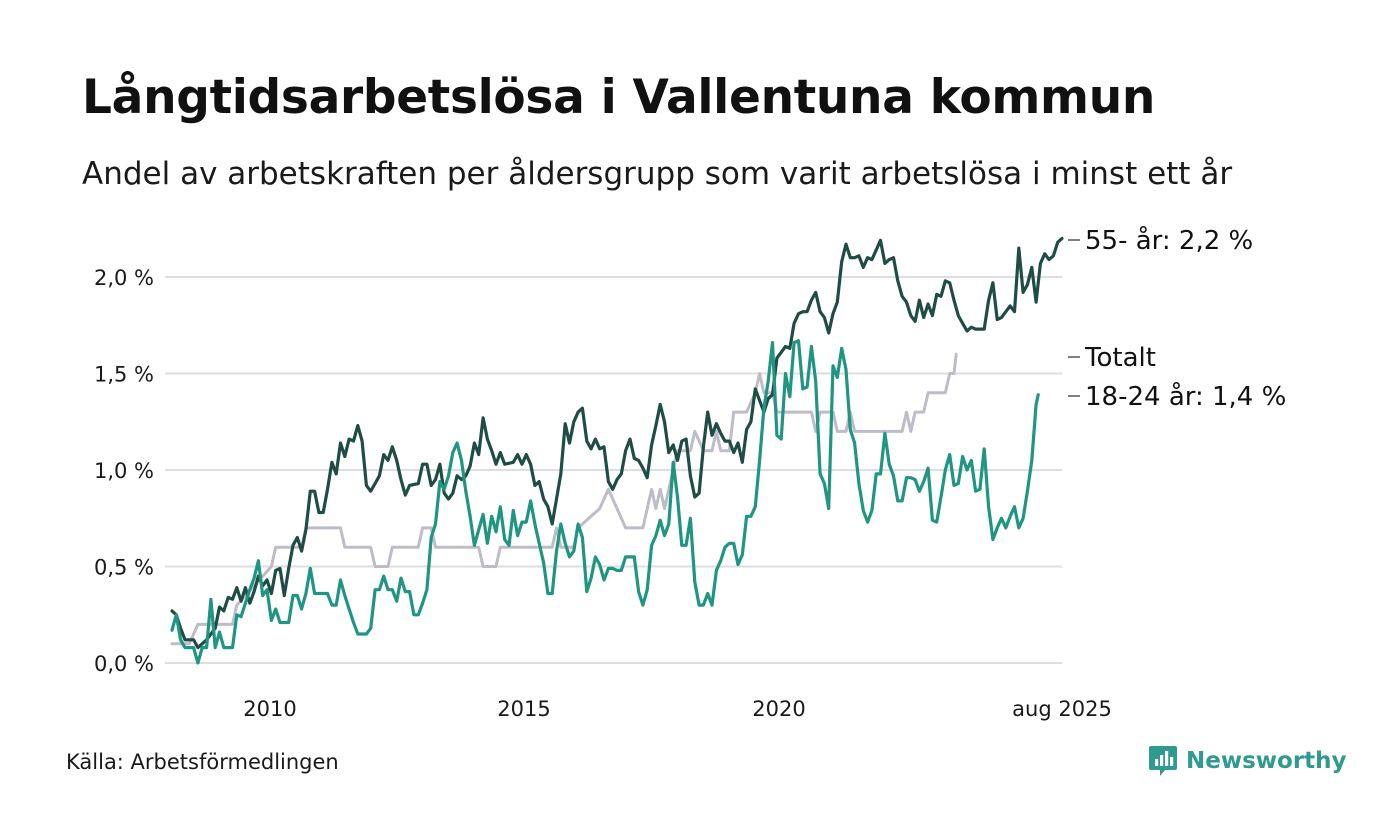 This screenshot has width=1400, height=840. I want to click on y-tick-label: 0,5 %, so click(124, 568).